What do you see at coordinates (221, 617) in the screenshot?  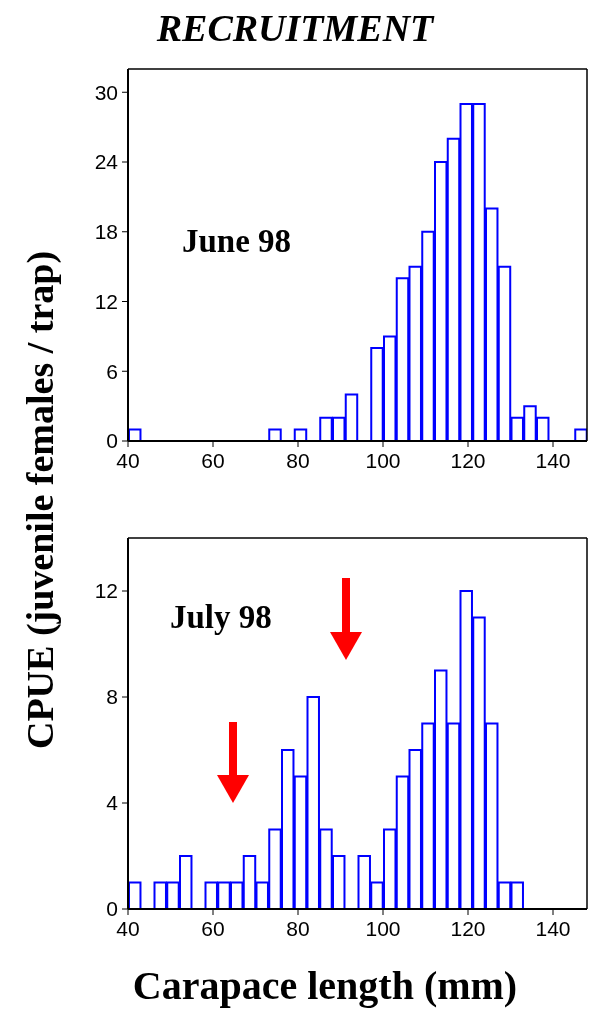 I see `annotation: July 98` at bounding box center [221, 617].